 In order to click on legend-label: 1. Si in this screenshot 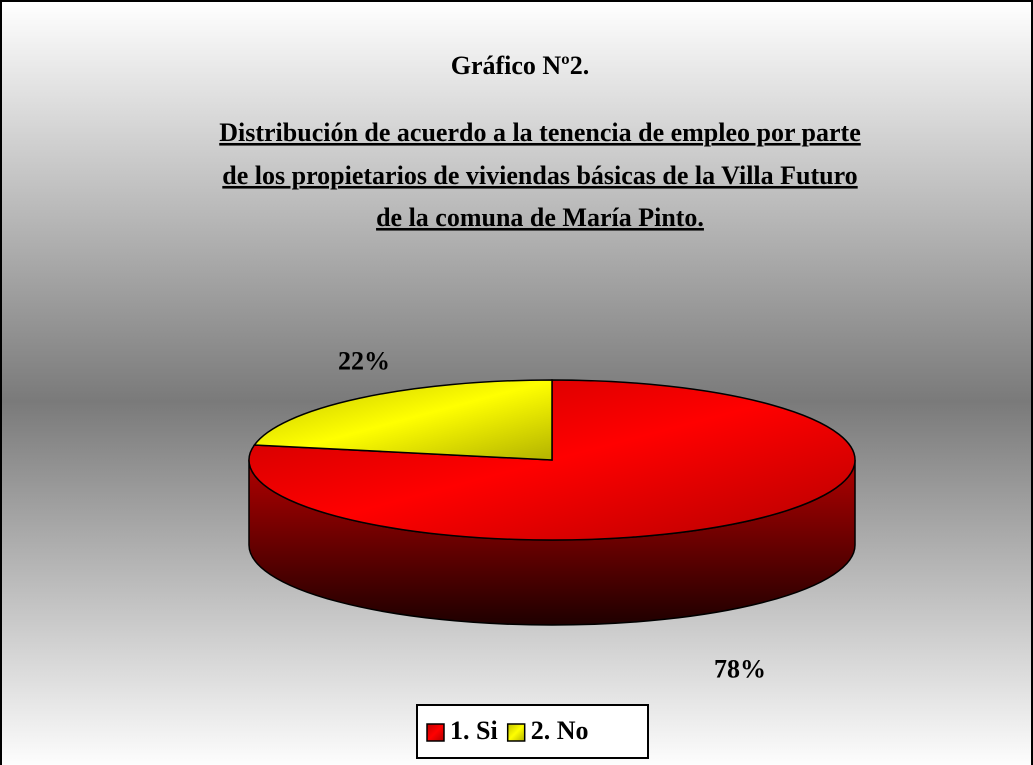, I will do `click(474, 730)`.